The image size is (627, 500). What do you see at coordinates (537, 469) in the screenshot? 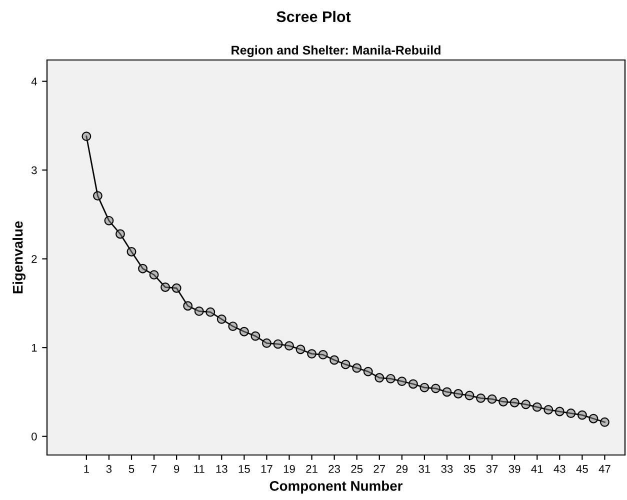
I see `x-tick-label: 41` at bounding box center [537, 469].